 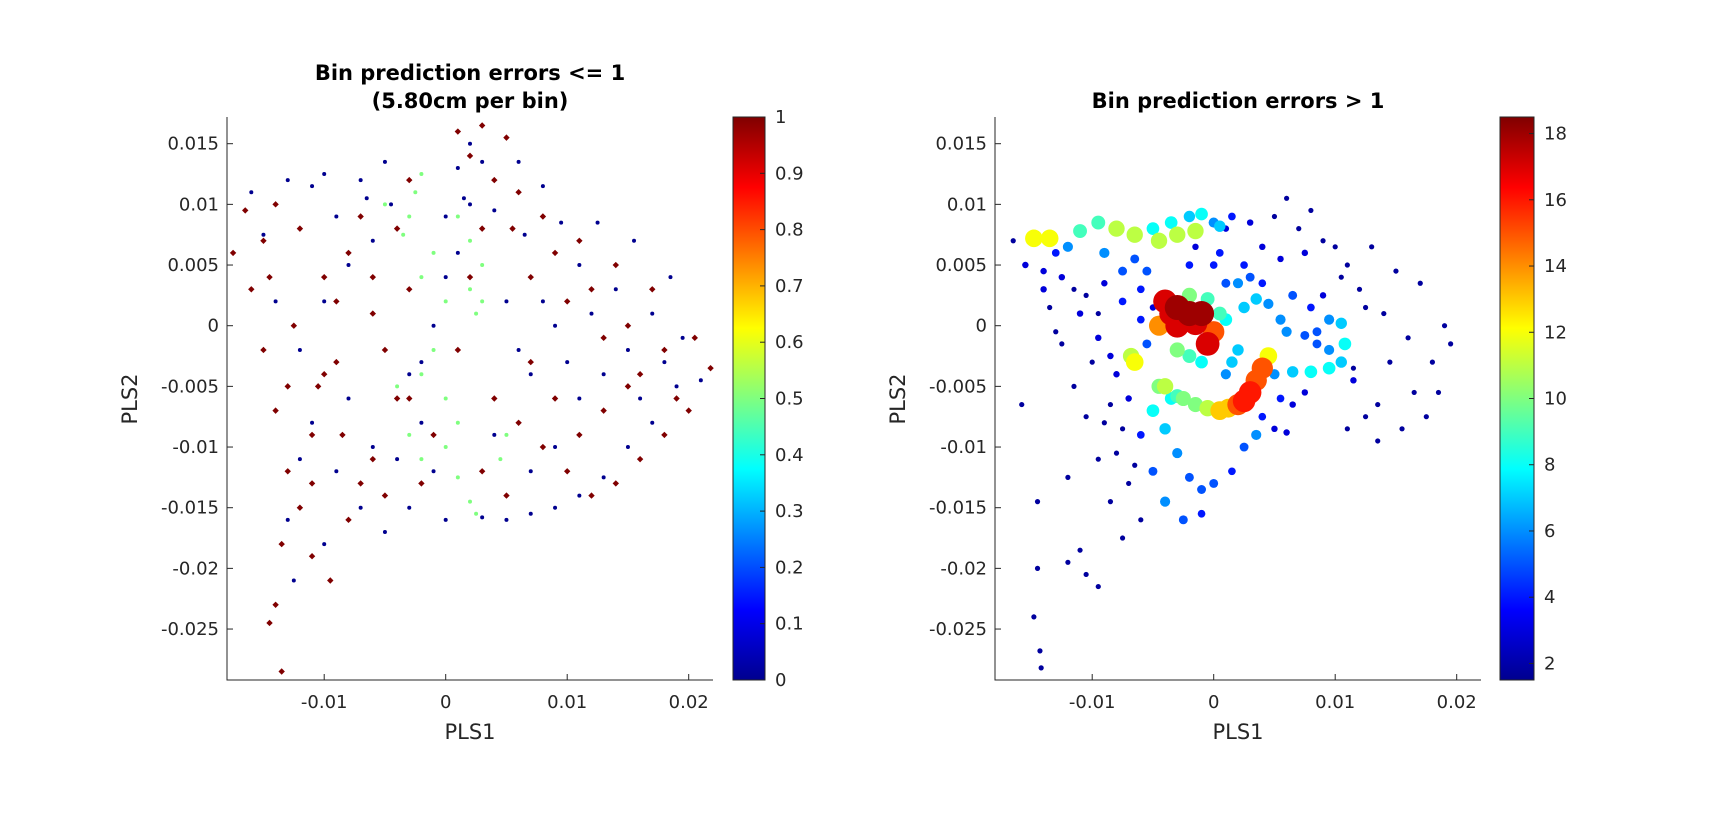 What do you see at coordinates (1555, 134) in the screenshot?
I see `colorbar-tick-label: 18` at bounding box center [1555, 134].